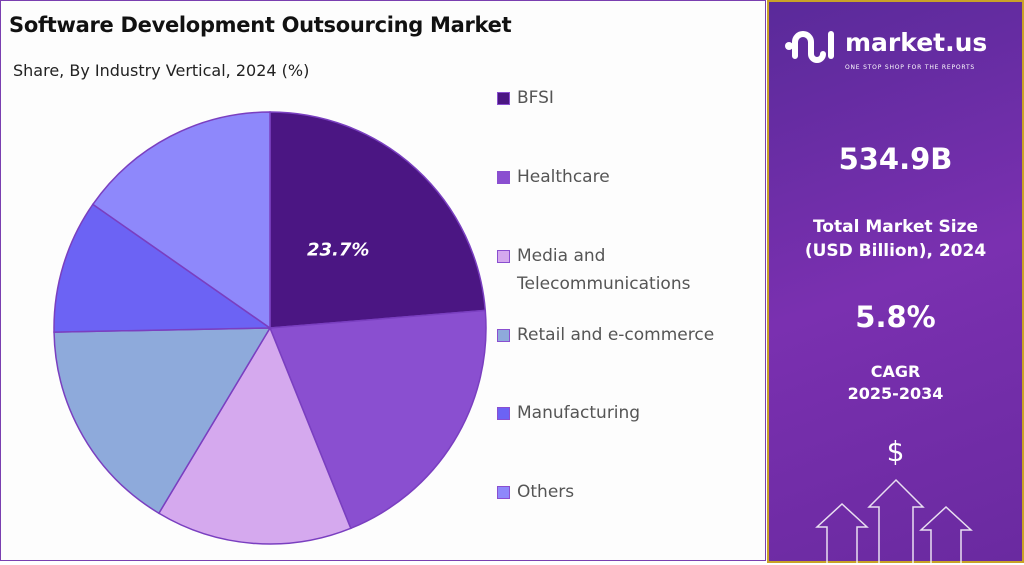  What do you see at coordinates (161, 70) in the screenshot?
I see `chart-subtitle: Share, By Industry Vertical, 2024 (%)` at bounding box center [161, 70].